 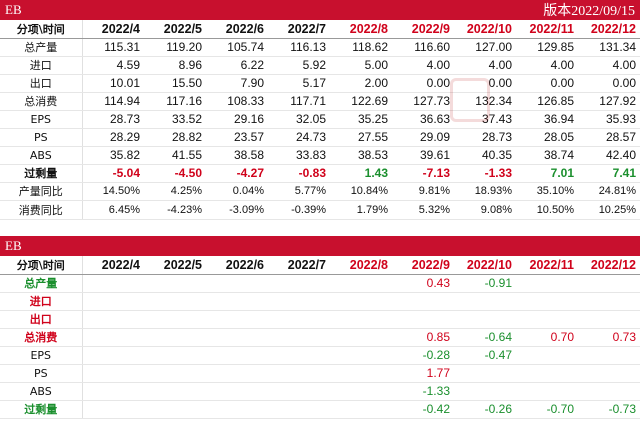 I want to click on table-cell: 42.40, so click(x=609, y=155).